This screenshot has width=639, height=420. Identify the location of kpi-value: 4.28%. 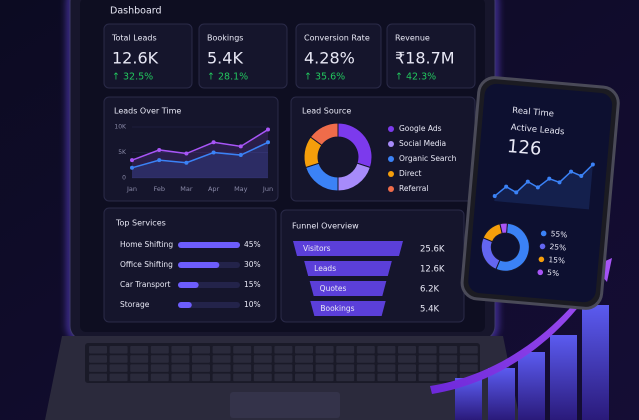
(329, 58).